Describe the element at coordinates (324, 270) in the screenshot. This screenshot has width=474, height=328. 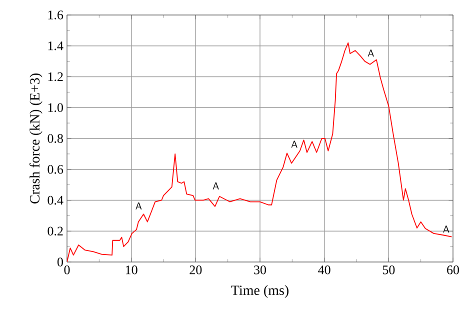
I see `x-tick-label: 40` at that location.